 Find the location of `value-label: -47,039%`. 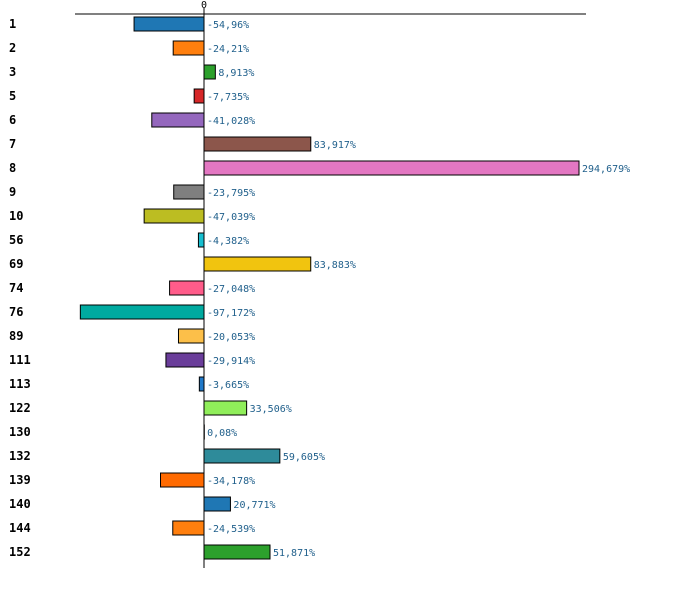

value-label: -47,039% is located at coordinates (231, 217).